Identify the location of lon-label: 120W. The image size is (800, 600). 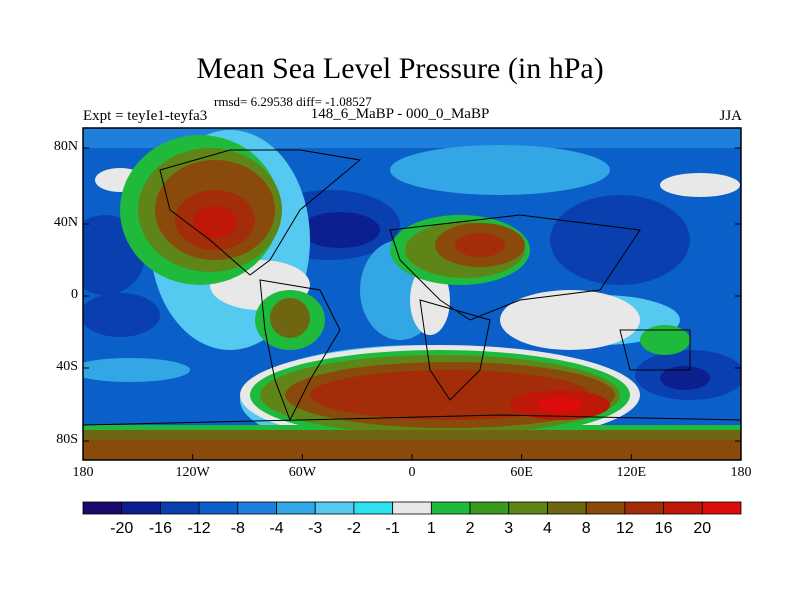
(192, 472).